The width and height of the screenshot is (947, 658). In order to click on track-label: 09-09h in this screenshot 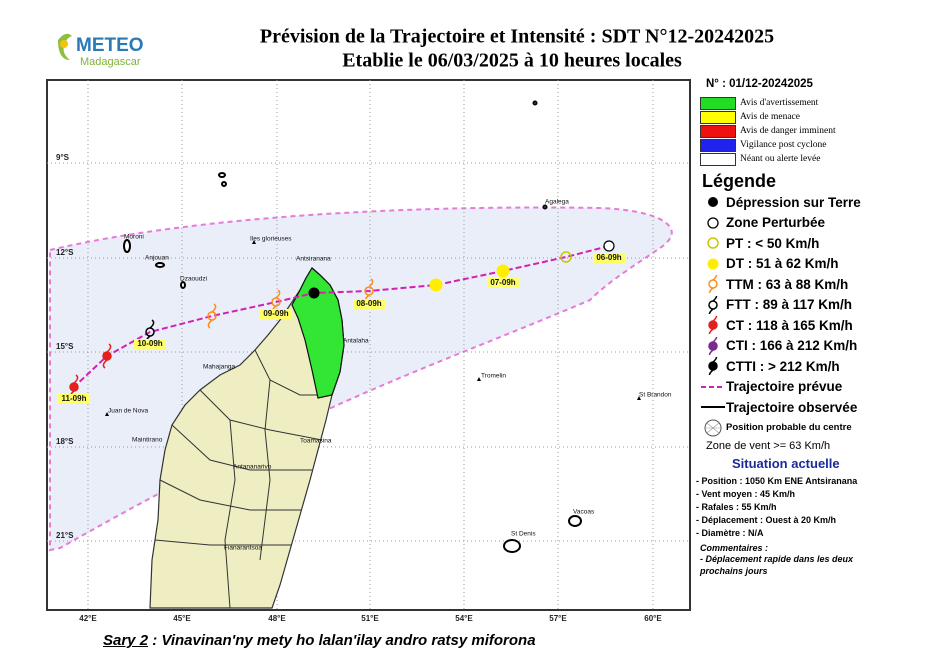, I will do `click(275, 313)`.